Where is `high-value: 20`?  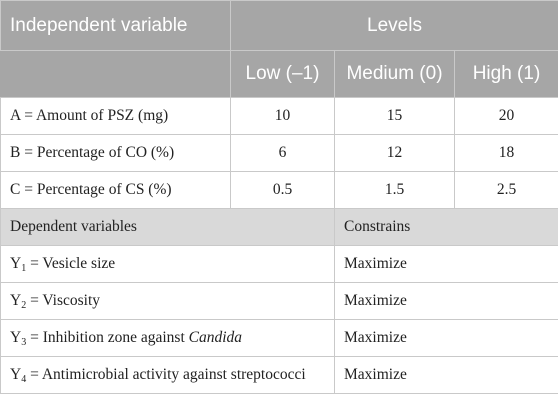
high-value: 20 is located at coordinates (506, 116).